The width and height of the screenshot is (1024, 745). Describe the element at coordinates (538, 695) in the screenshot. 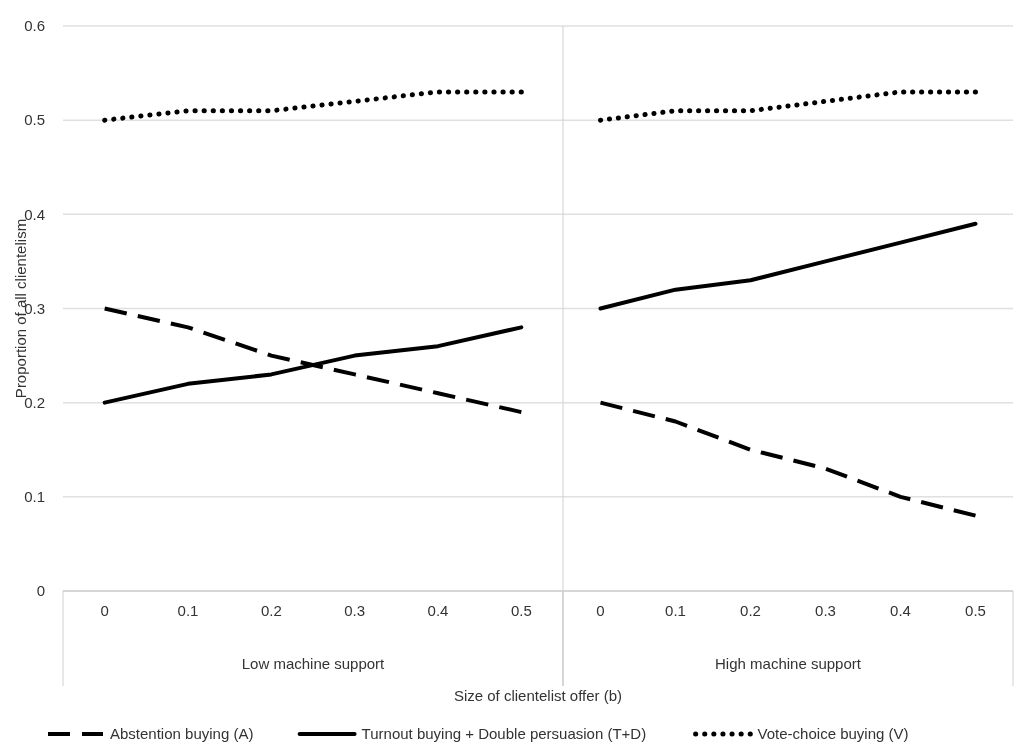

I see `text: Size of clientelist offer (b)` at that location.